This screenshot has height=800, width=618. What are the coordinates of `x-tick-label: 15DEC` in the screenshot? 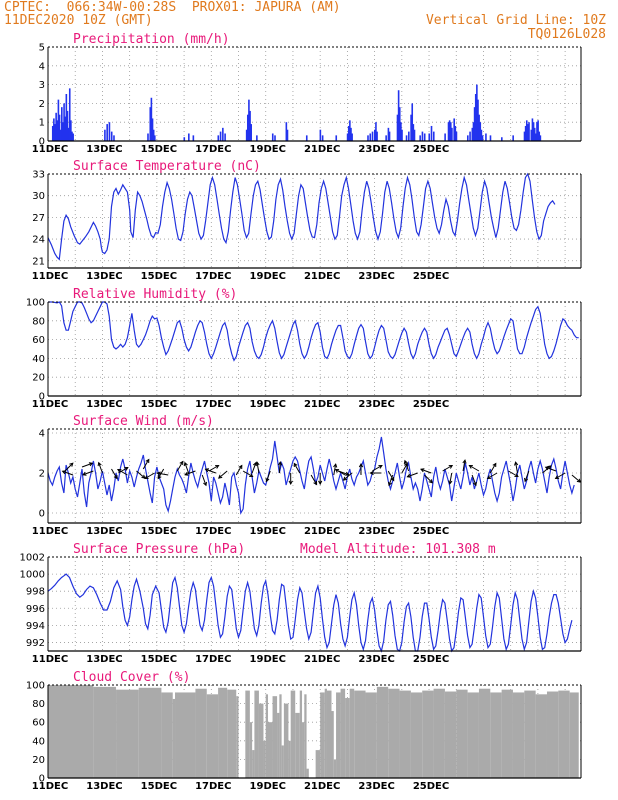 It's located at (159, 404).